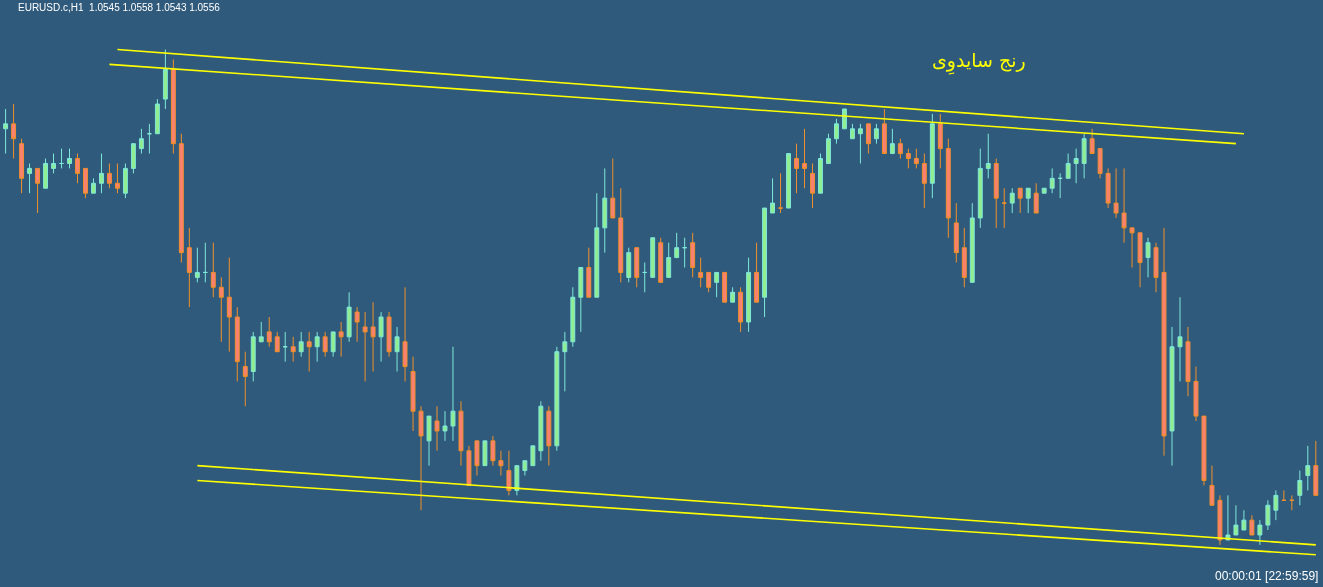  What do you see at coordinates (979, 62) in the screenshot?
I see `annotation: رنج سایدوِی` at bounding box center [979, 62].